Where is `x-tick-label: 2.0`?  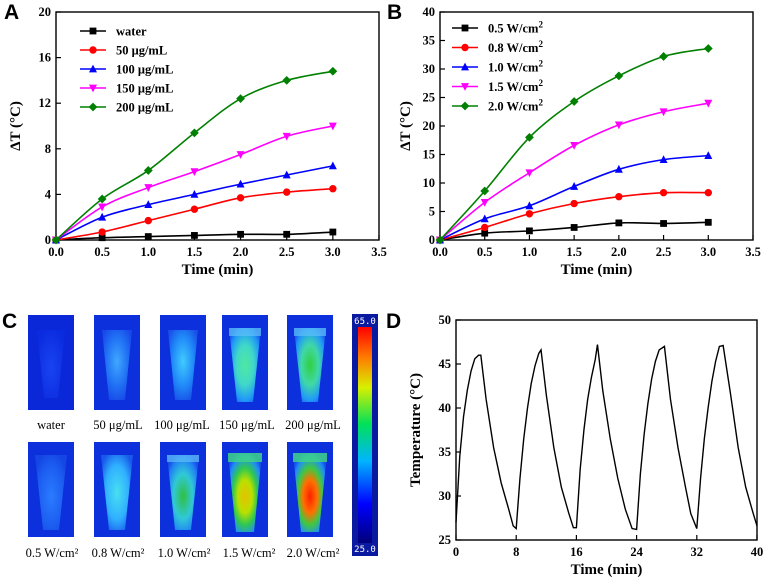 x-tick-label: 2.0 is located at coordinates (619, 252).